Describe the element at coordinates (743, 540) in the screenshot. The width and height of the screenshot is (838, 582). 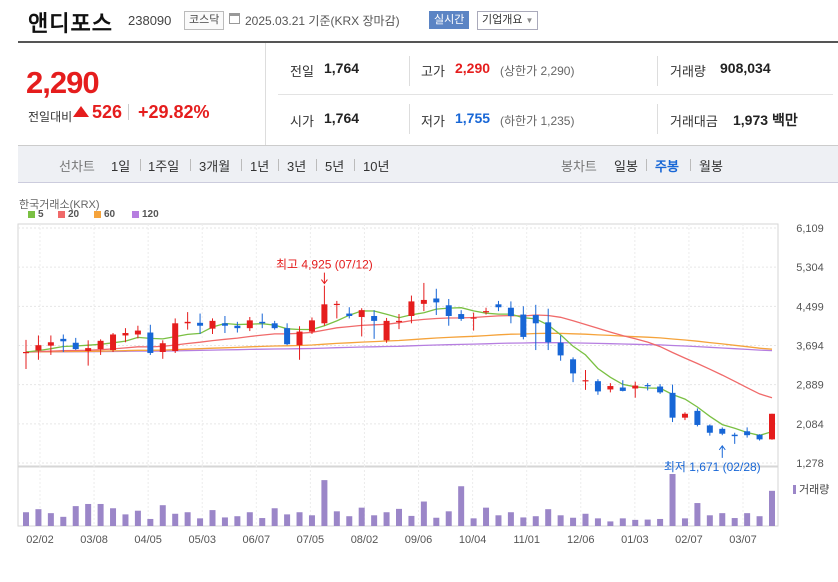
I see `x-tick-label: 03/07` at that location.